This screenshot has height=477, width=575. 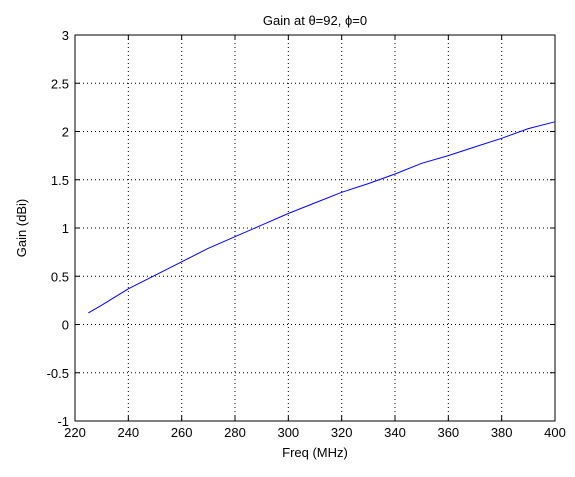 What do you see at coordinates (555, 432) in the screenshot?
I see `x-tick-label: 400` at bounding box center [555, 432].